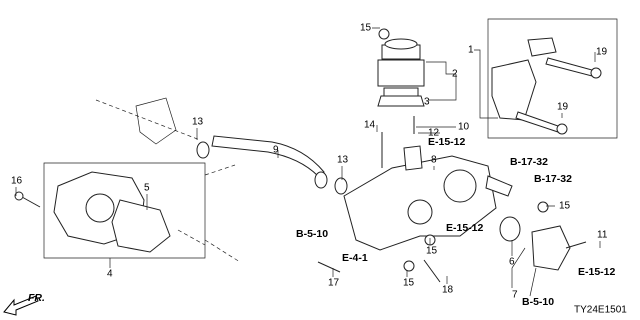 The height and width of the screenshot is (320, 640). Describe the element at coordinates (156, 121) in the screenshot. I see `faded-part` at that location.